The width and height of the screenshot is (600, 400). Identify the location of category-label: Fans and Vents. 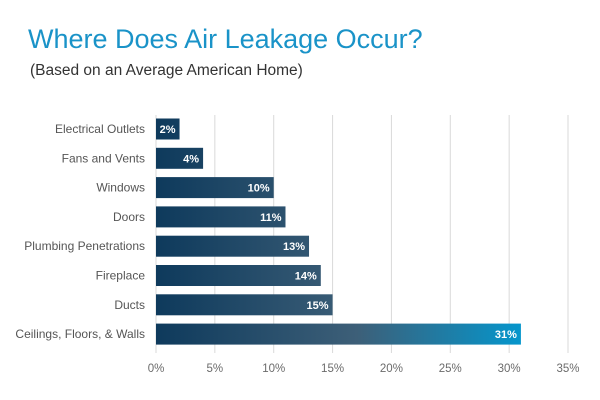
(103, 158).